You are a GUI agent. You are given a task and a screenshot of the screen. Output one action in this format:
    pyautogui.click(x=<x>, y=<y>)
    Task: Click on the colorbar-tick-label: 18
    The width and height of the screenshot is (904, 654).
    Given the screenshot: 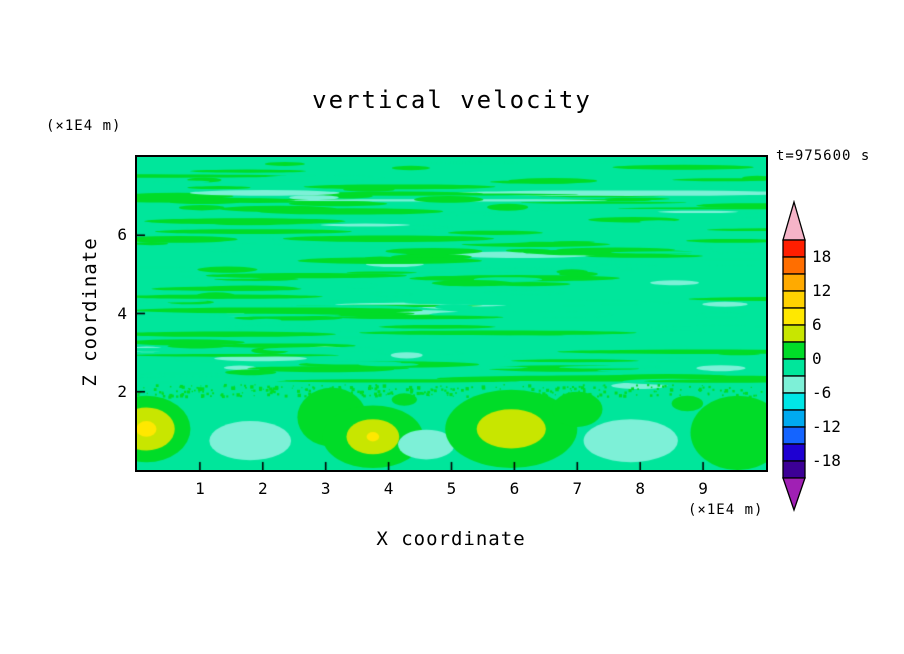 What is the action you would take?
    pyautogui.click(x=822, y=256)
    